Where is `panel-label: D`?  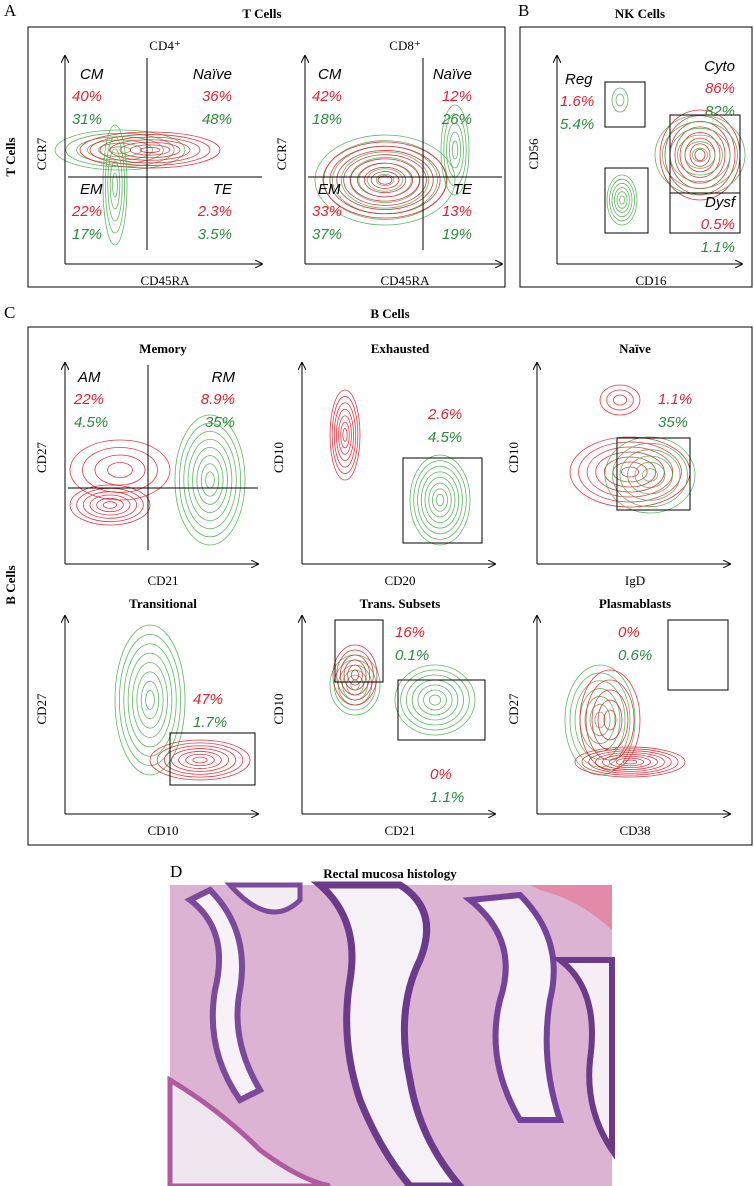 panel-label: D is located at coordinates (176, 871).